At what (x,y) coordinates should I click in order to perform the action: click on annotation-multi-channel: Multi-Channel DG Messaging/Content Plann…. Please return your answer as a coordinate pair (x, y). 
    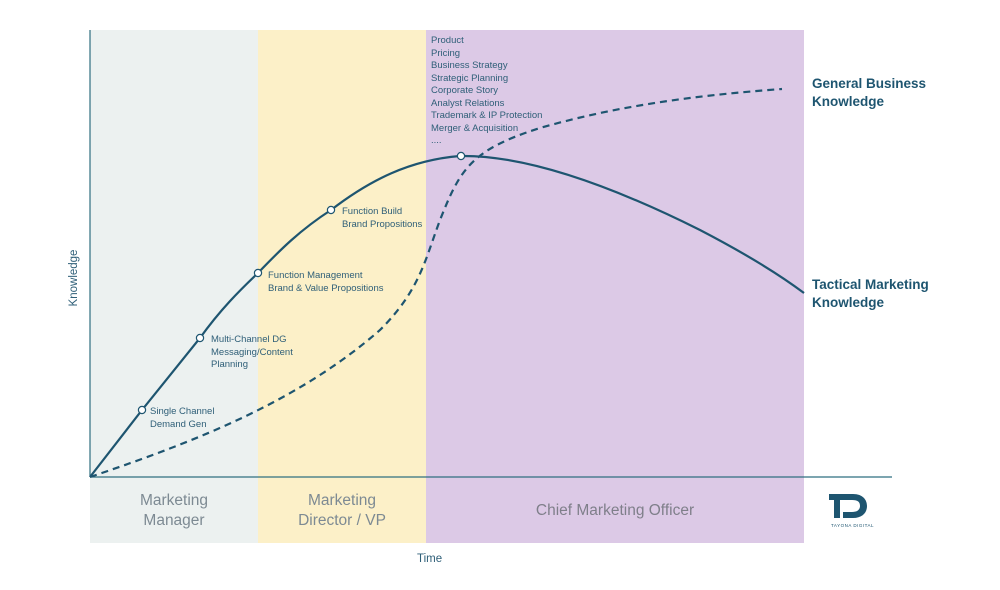
    Looking at the image, I should click on (252, 352).